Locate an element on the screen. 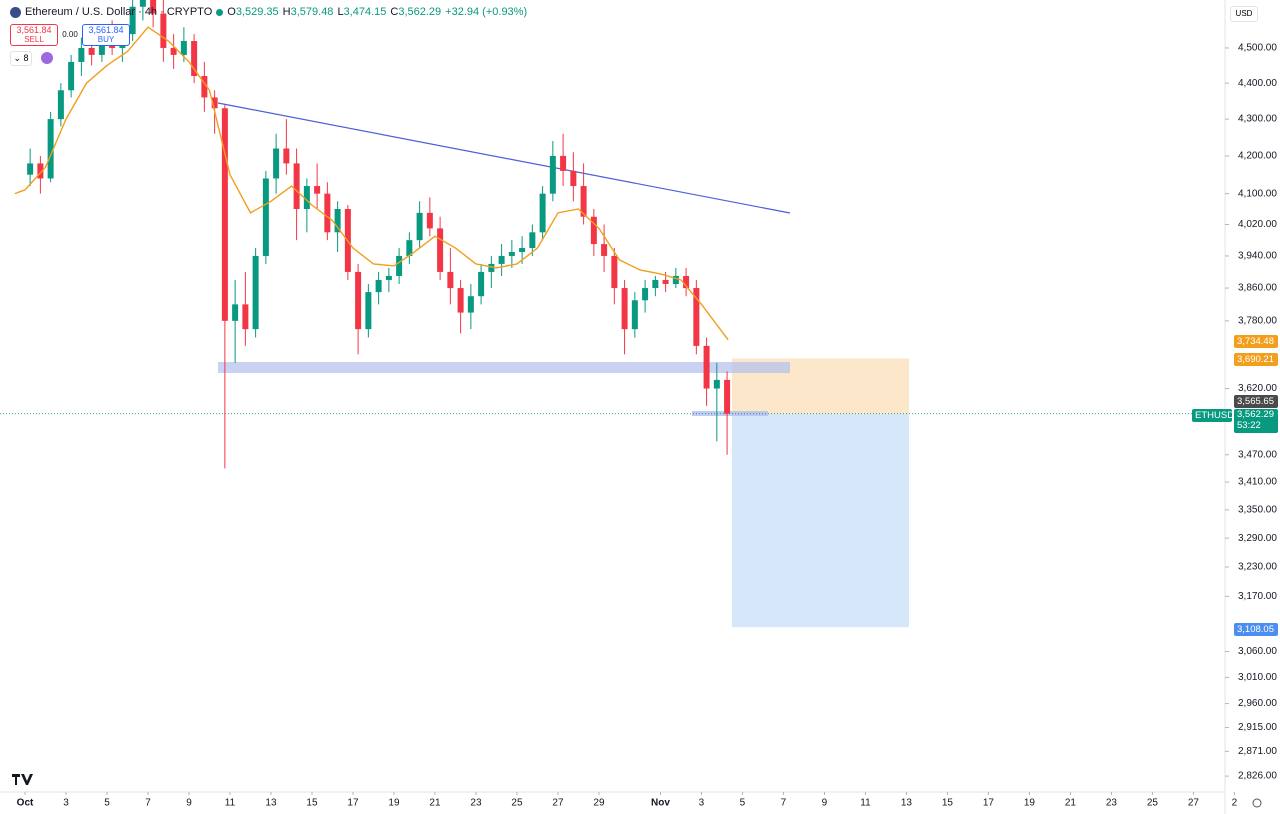 The image size is (1280, 814). value: 3,562.29 is located at coordinates (420, 12).